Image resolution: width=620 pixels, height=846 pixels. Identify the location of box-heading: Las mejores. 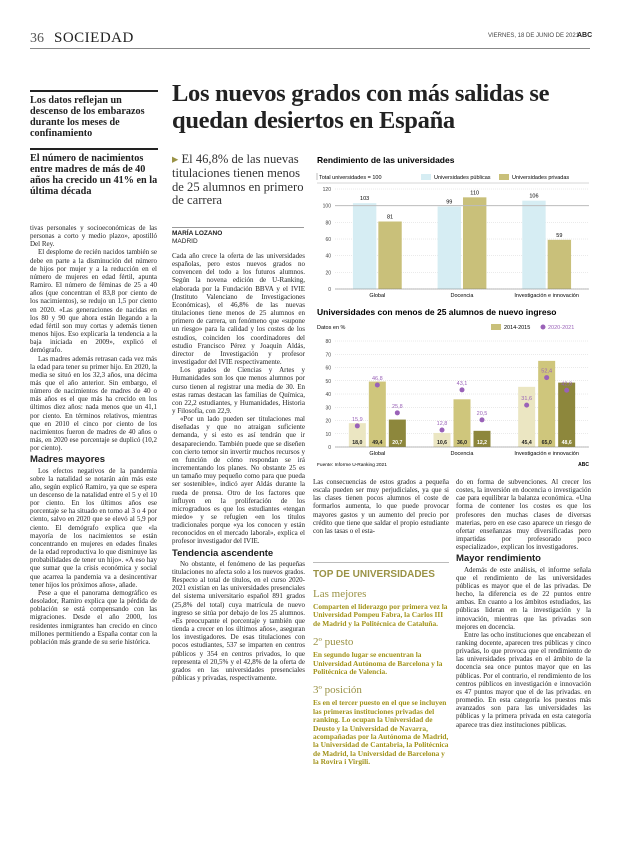
(340, 594).